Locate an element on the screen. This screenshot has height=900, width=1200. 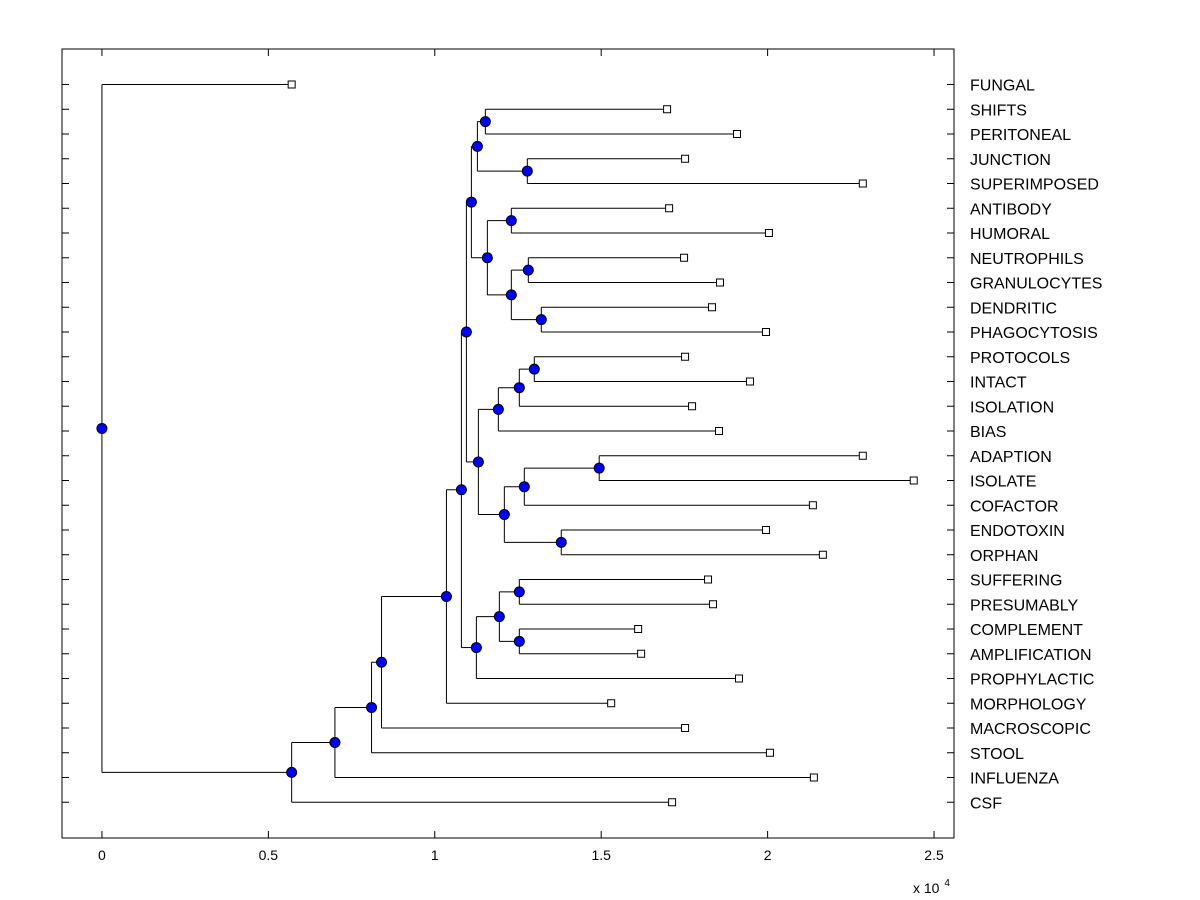
axis-multiplier-exponent: 4 is located at coordinates (947, 883).